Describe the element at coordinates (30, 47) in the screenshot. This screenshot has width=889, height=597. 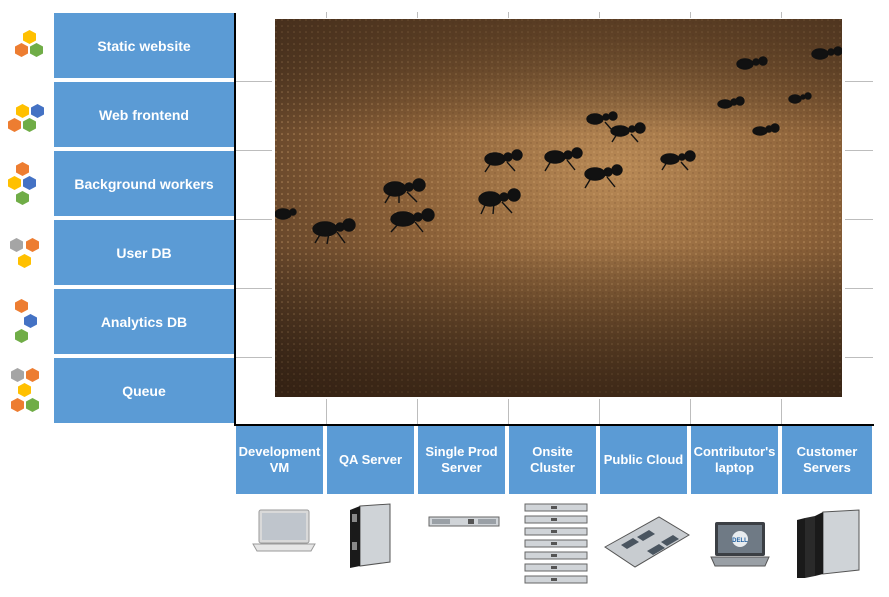
I see `hex-cluster-icon-static-website` at that location.